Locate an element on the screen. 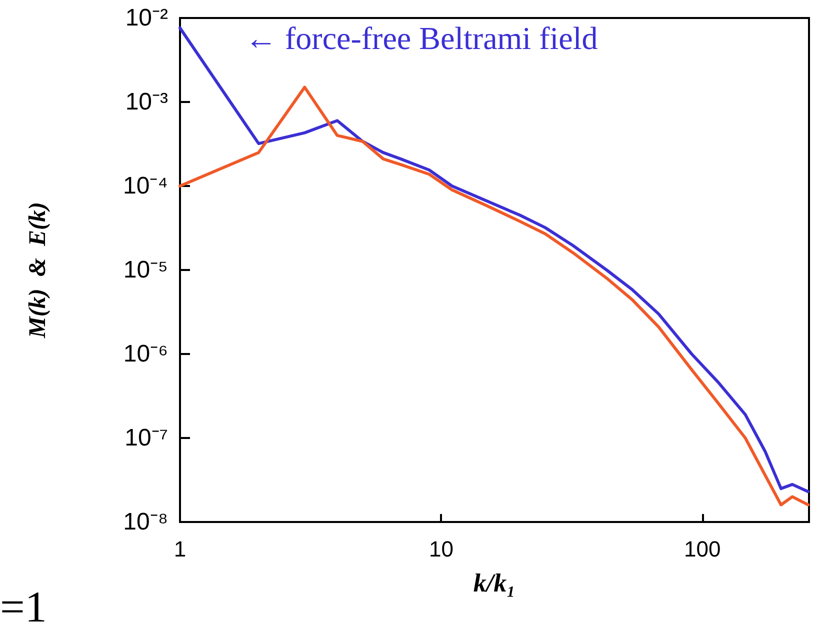 The image size is (817, 636). y-tick-label: 10⁻⁵ is located at coordinates (145, 270).